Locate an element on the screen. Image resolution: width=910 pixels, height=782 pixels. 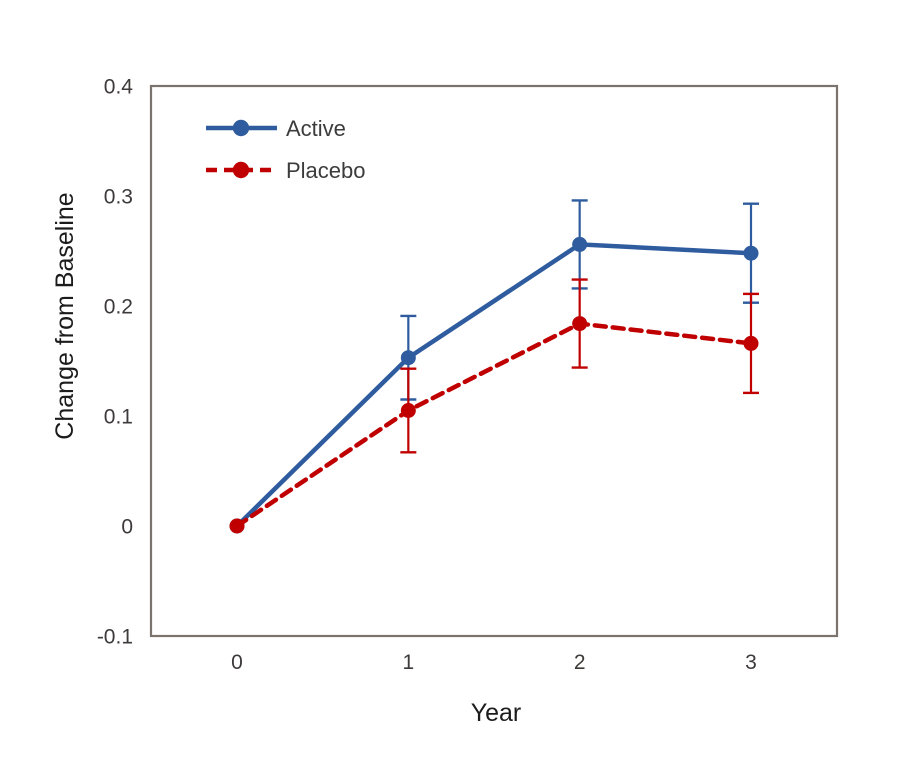
y-axis-title: Change from Baseline is located at coordinates (65, 315).